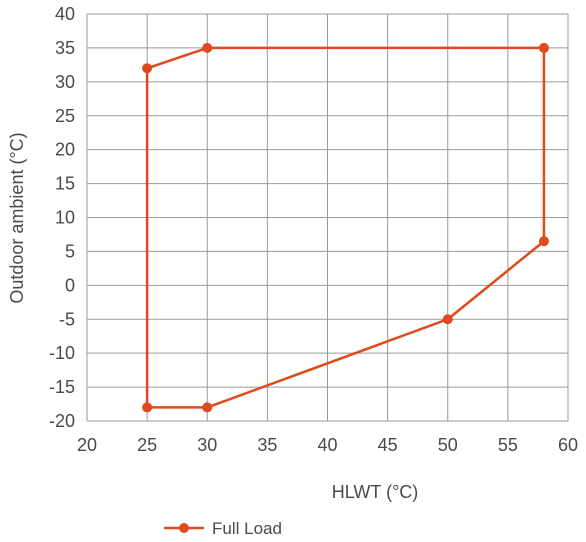 The width and height of the screenshot is (586, 542). What do you see at coordinates (65, 218) in the screenshot?
I see `y-tick-label: 10` at bounding box center [65, 218].